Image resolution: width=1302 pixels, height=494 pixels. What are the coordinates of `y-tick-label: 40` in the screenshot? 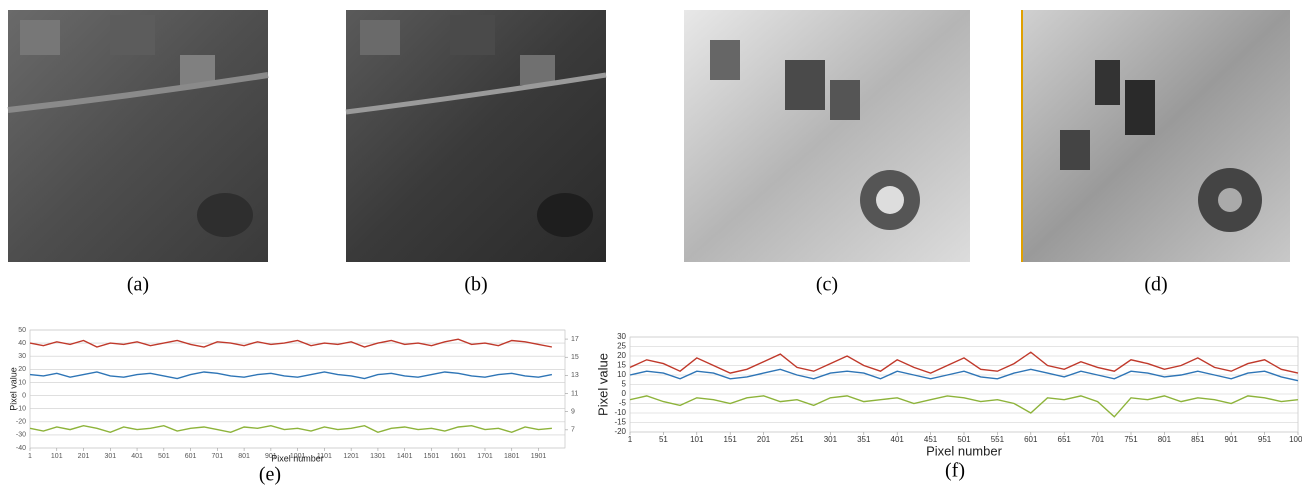 It's located at (22, 343).